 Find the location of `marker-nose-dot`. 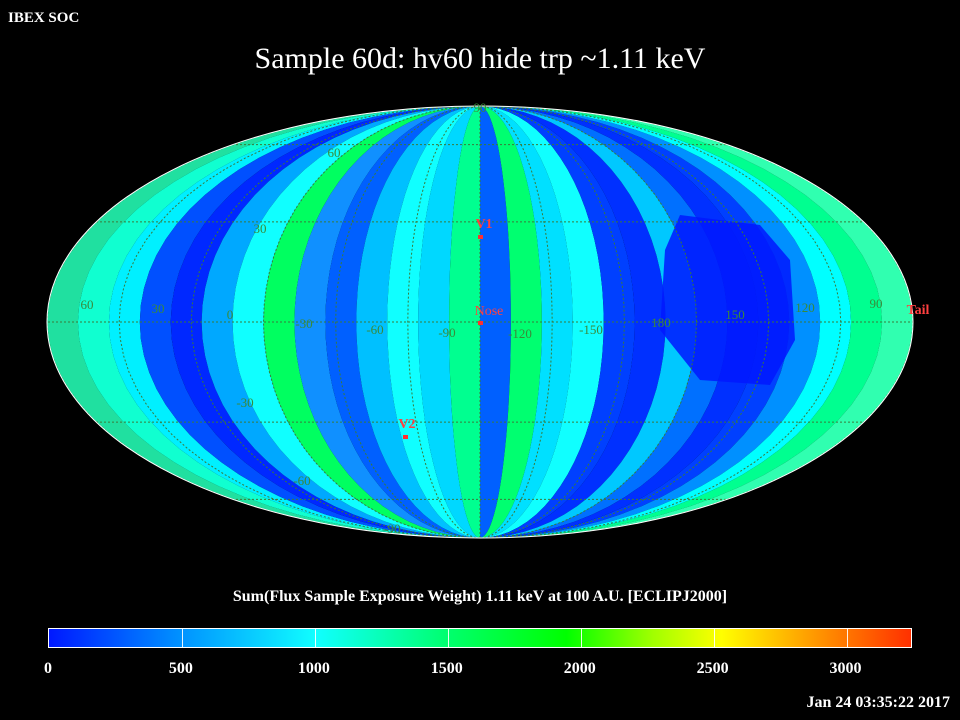

marker-nose-dot is located at coordinates (480, 323).